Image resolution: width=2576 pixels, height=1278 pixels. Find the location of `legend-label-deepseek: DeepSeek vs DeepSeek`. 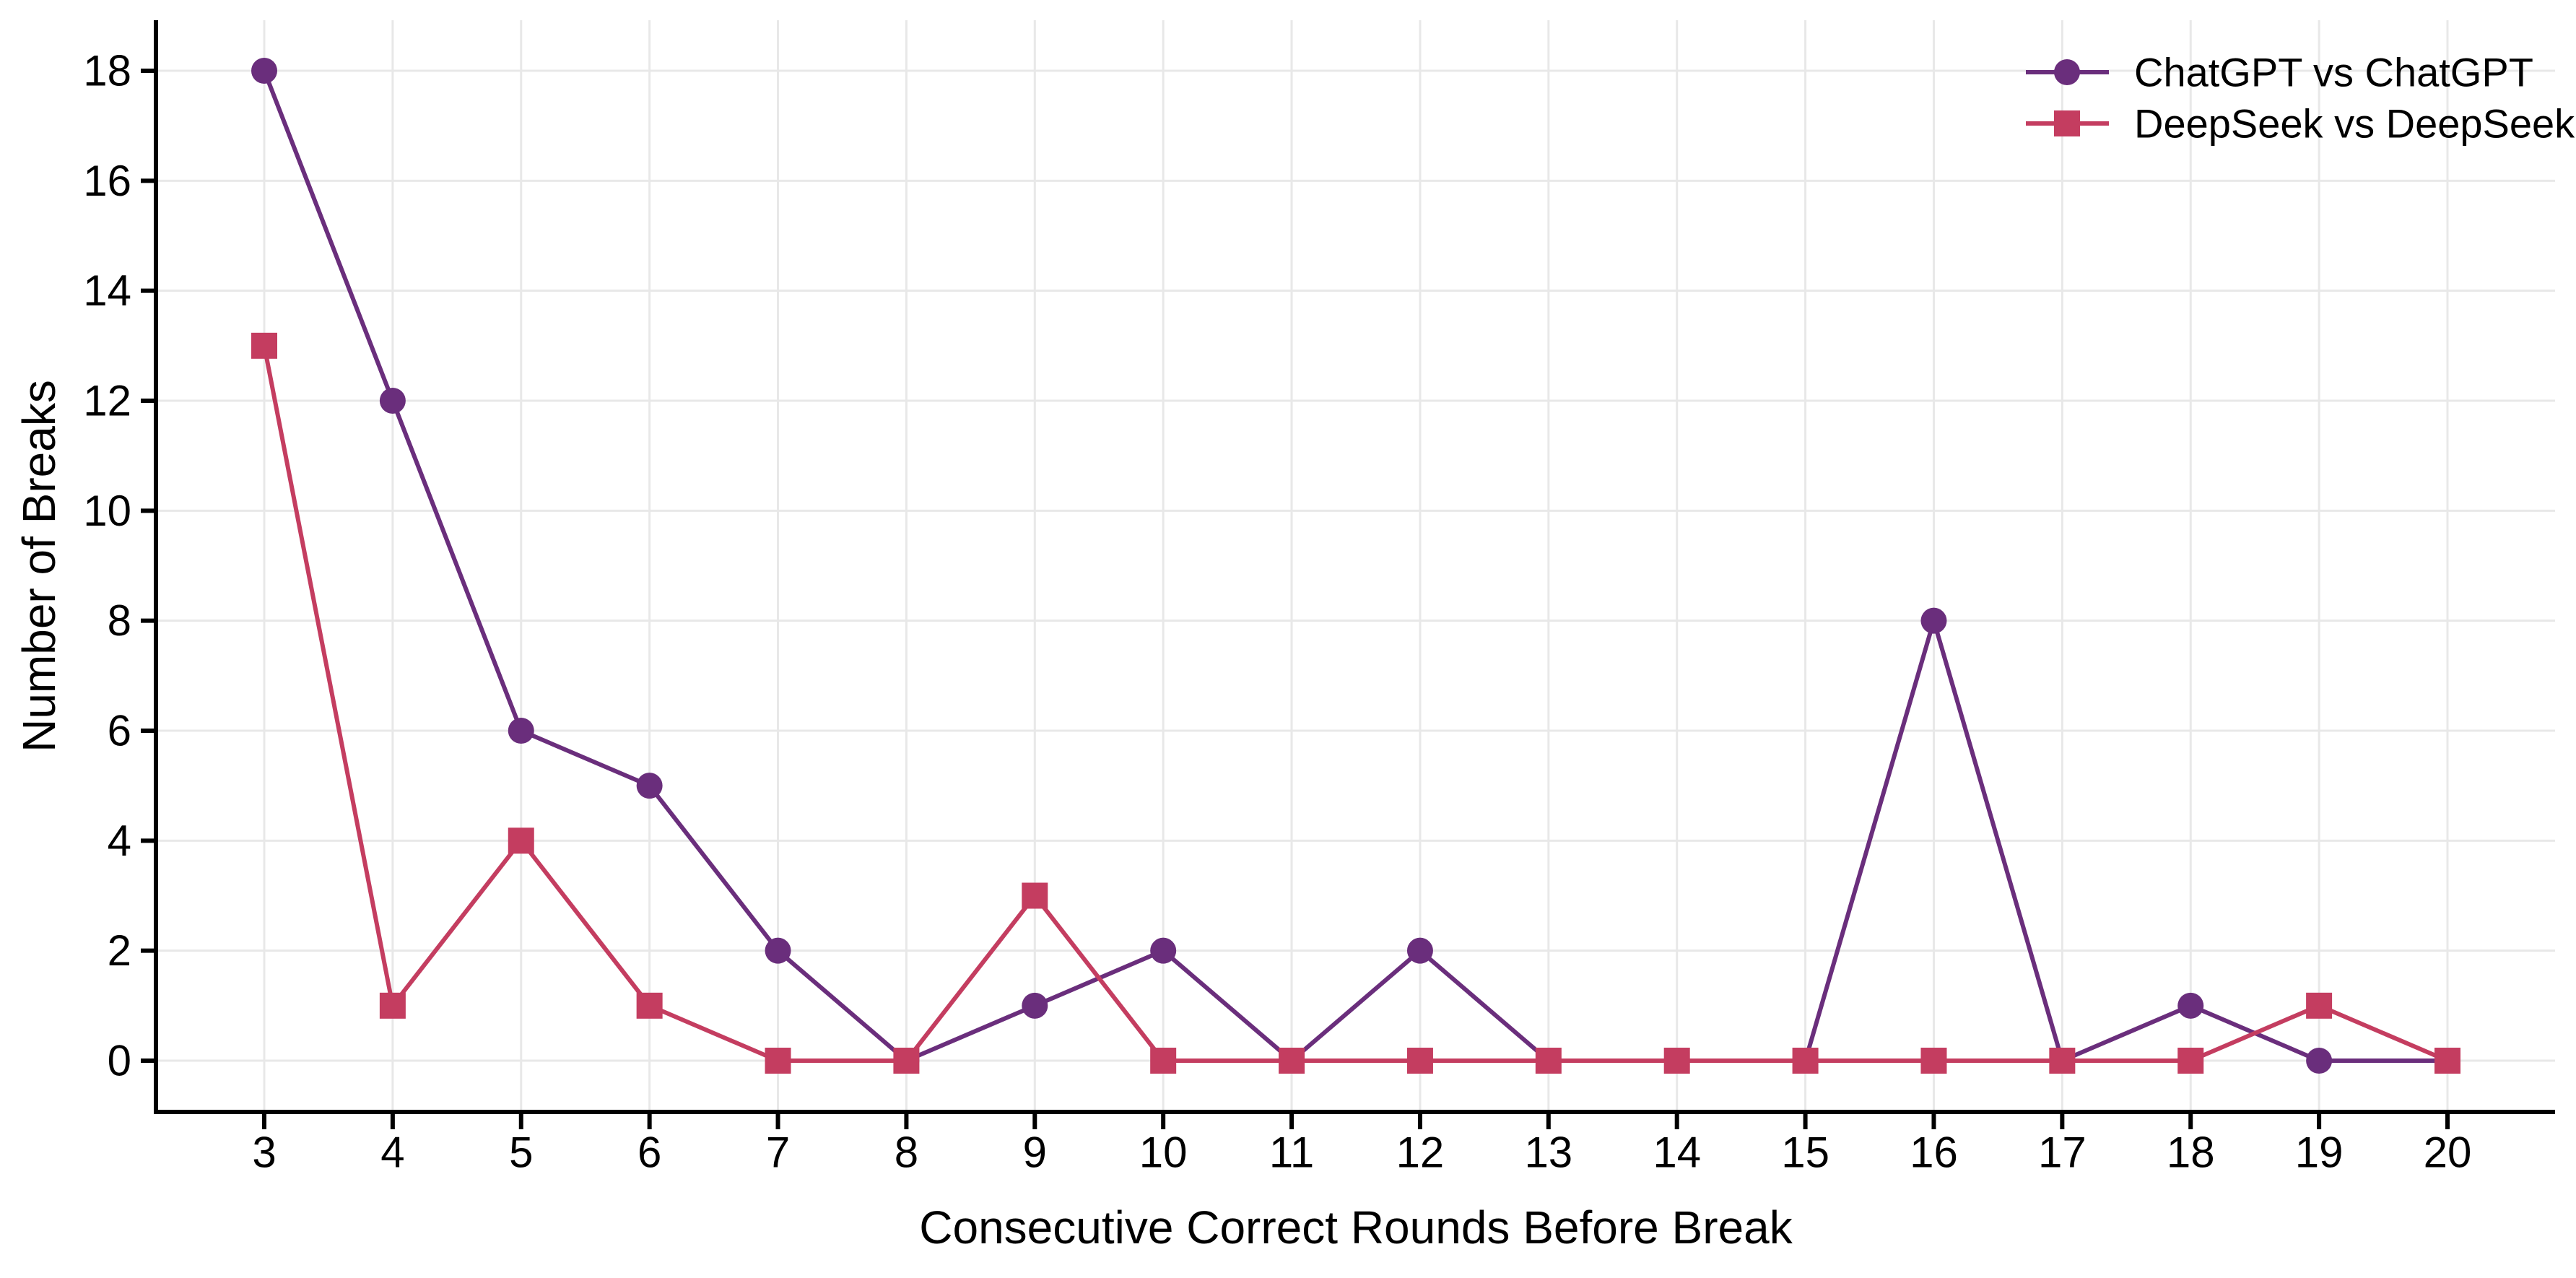

legend-label-deepseek: DeepSeek vs DeepSeek is located at coordinates (2354, 124).